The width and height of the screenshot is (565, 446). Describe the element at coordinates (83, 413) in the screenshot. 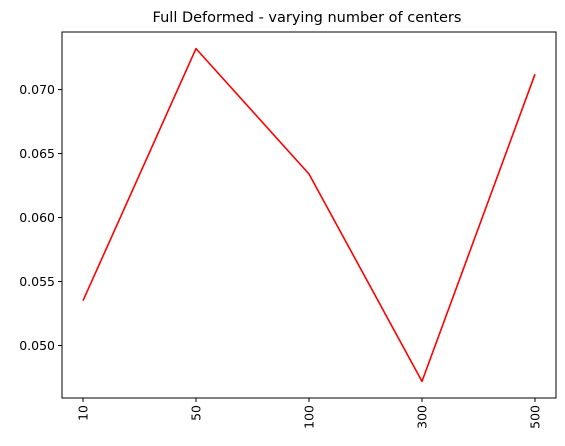

I see `x-tick-label: 10` at that location.